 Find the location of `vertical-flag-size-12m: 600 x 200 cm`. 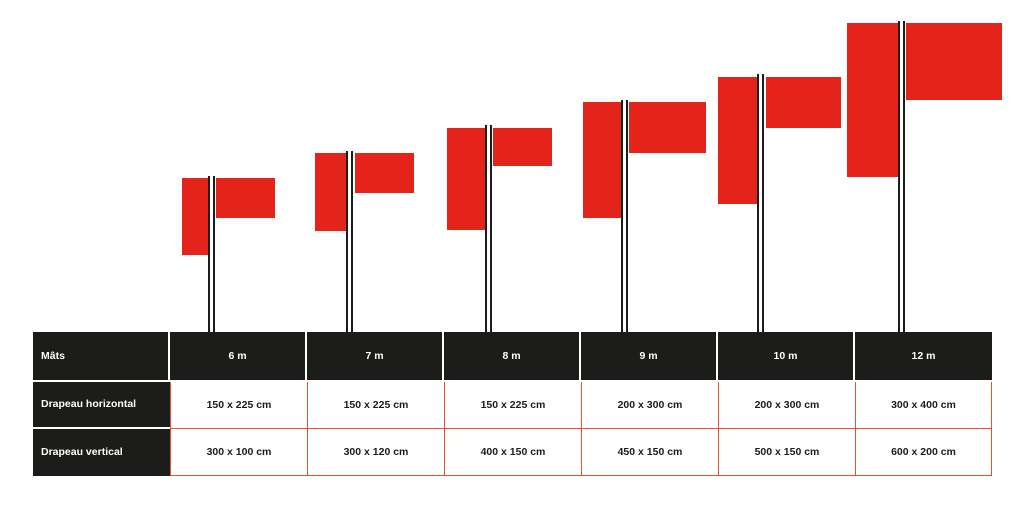

vertical-flag-size-12m: 600 x 200 cm is located at coordinates (923, 452).